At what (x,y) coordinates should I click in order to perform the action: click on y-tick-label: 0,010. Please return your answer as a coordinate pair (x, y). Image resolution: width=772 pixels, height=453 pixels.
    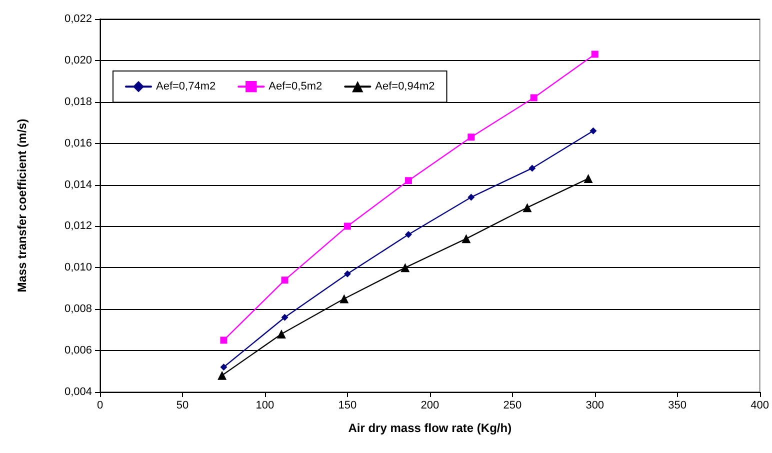
    Looking at the image, I should click on (78, 268).